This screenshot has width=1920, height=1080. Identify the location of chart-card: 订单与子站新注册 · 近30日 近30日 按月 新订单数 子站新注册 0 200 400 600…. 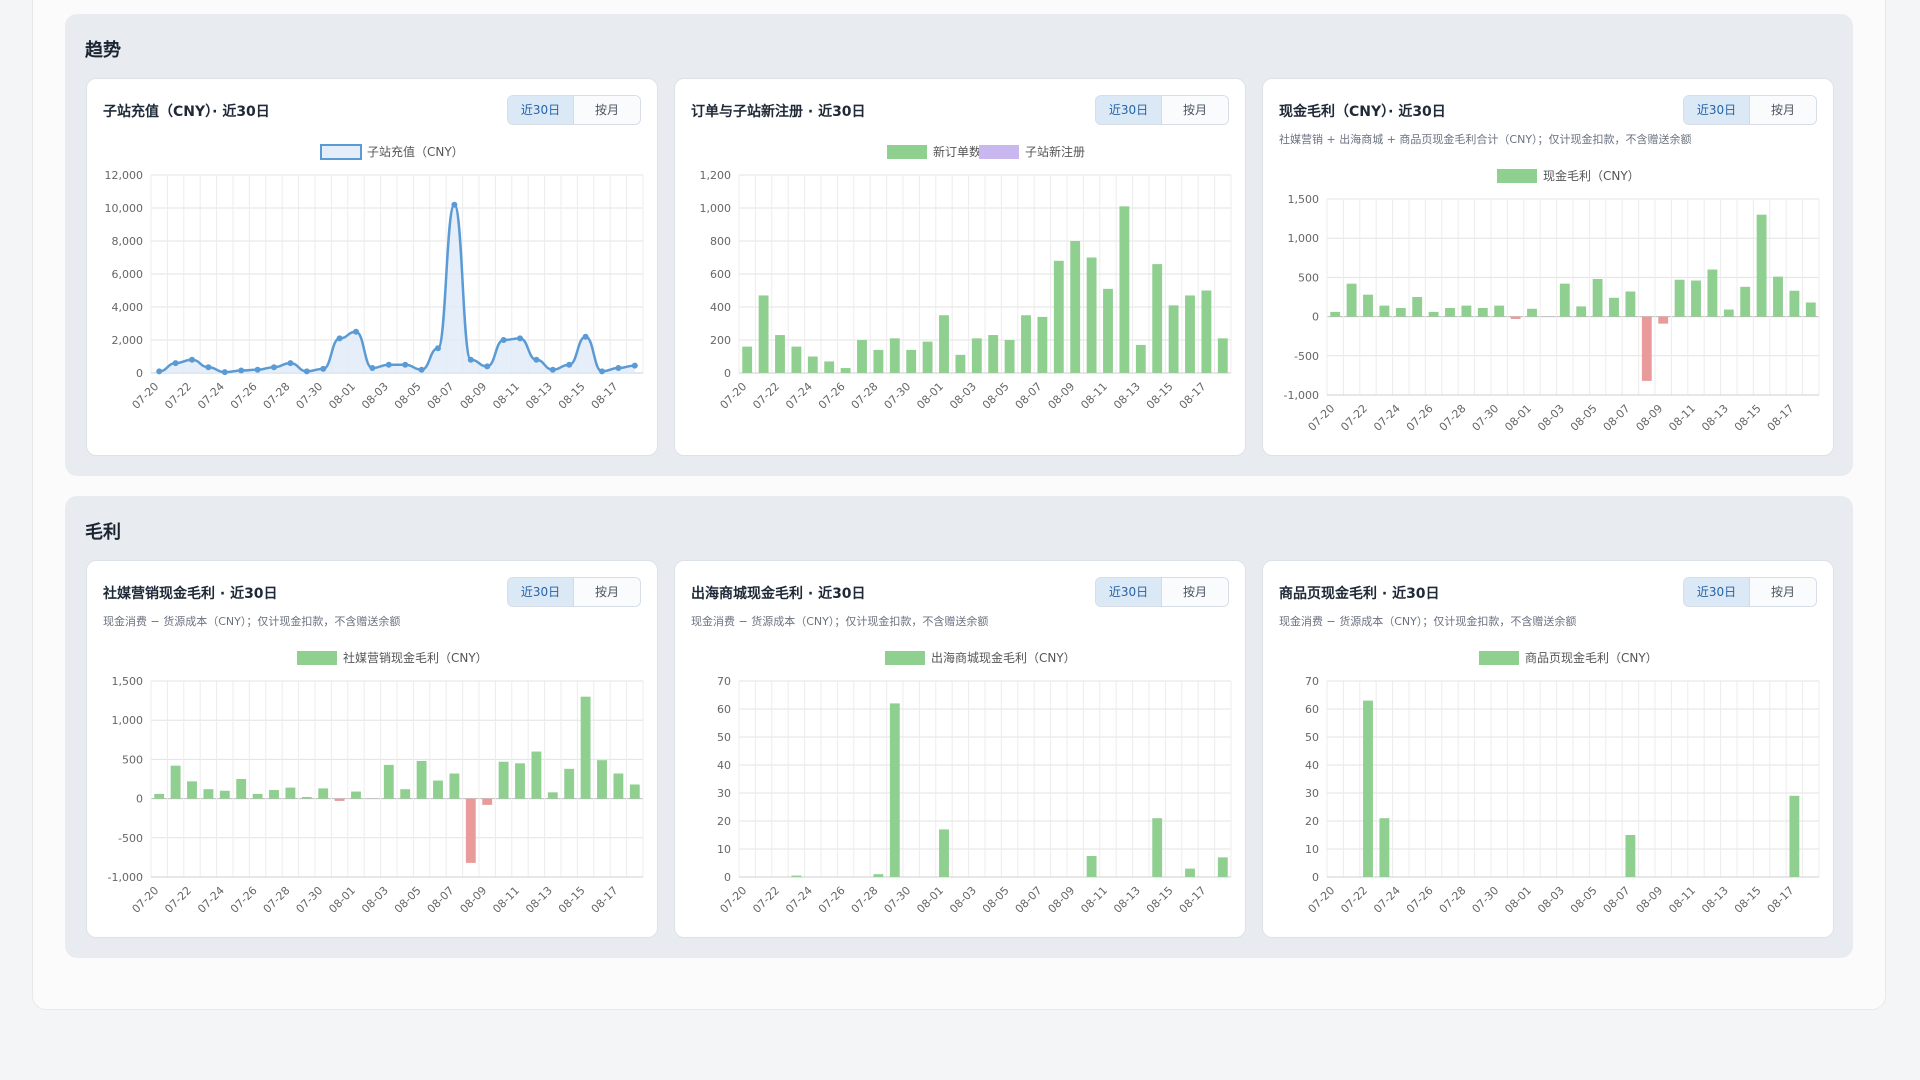
(960, 267).